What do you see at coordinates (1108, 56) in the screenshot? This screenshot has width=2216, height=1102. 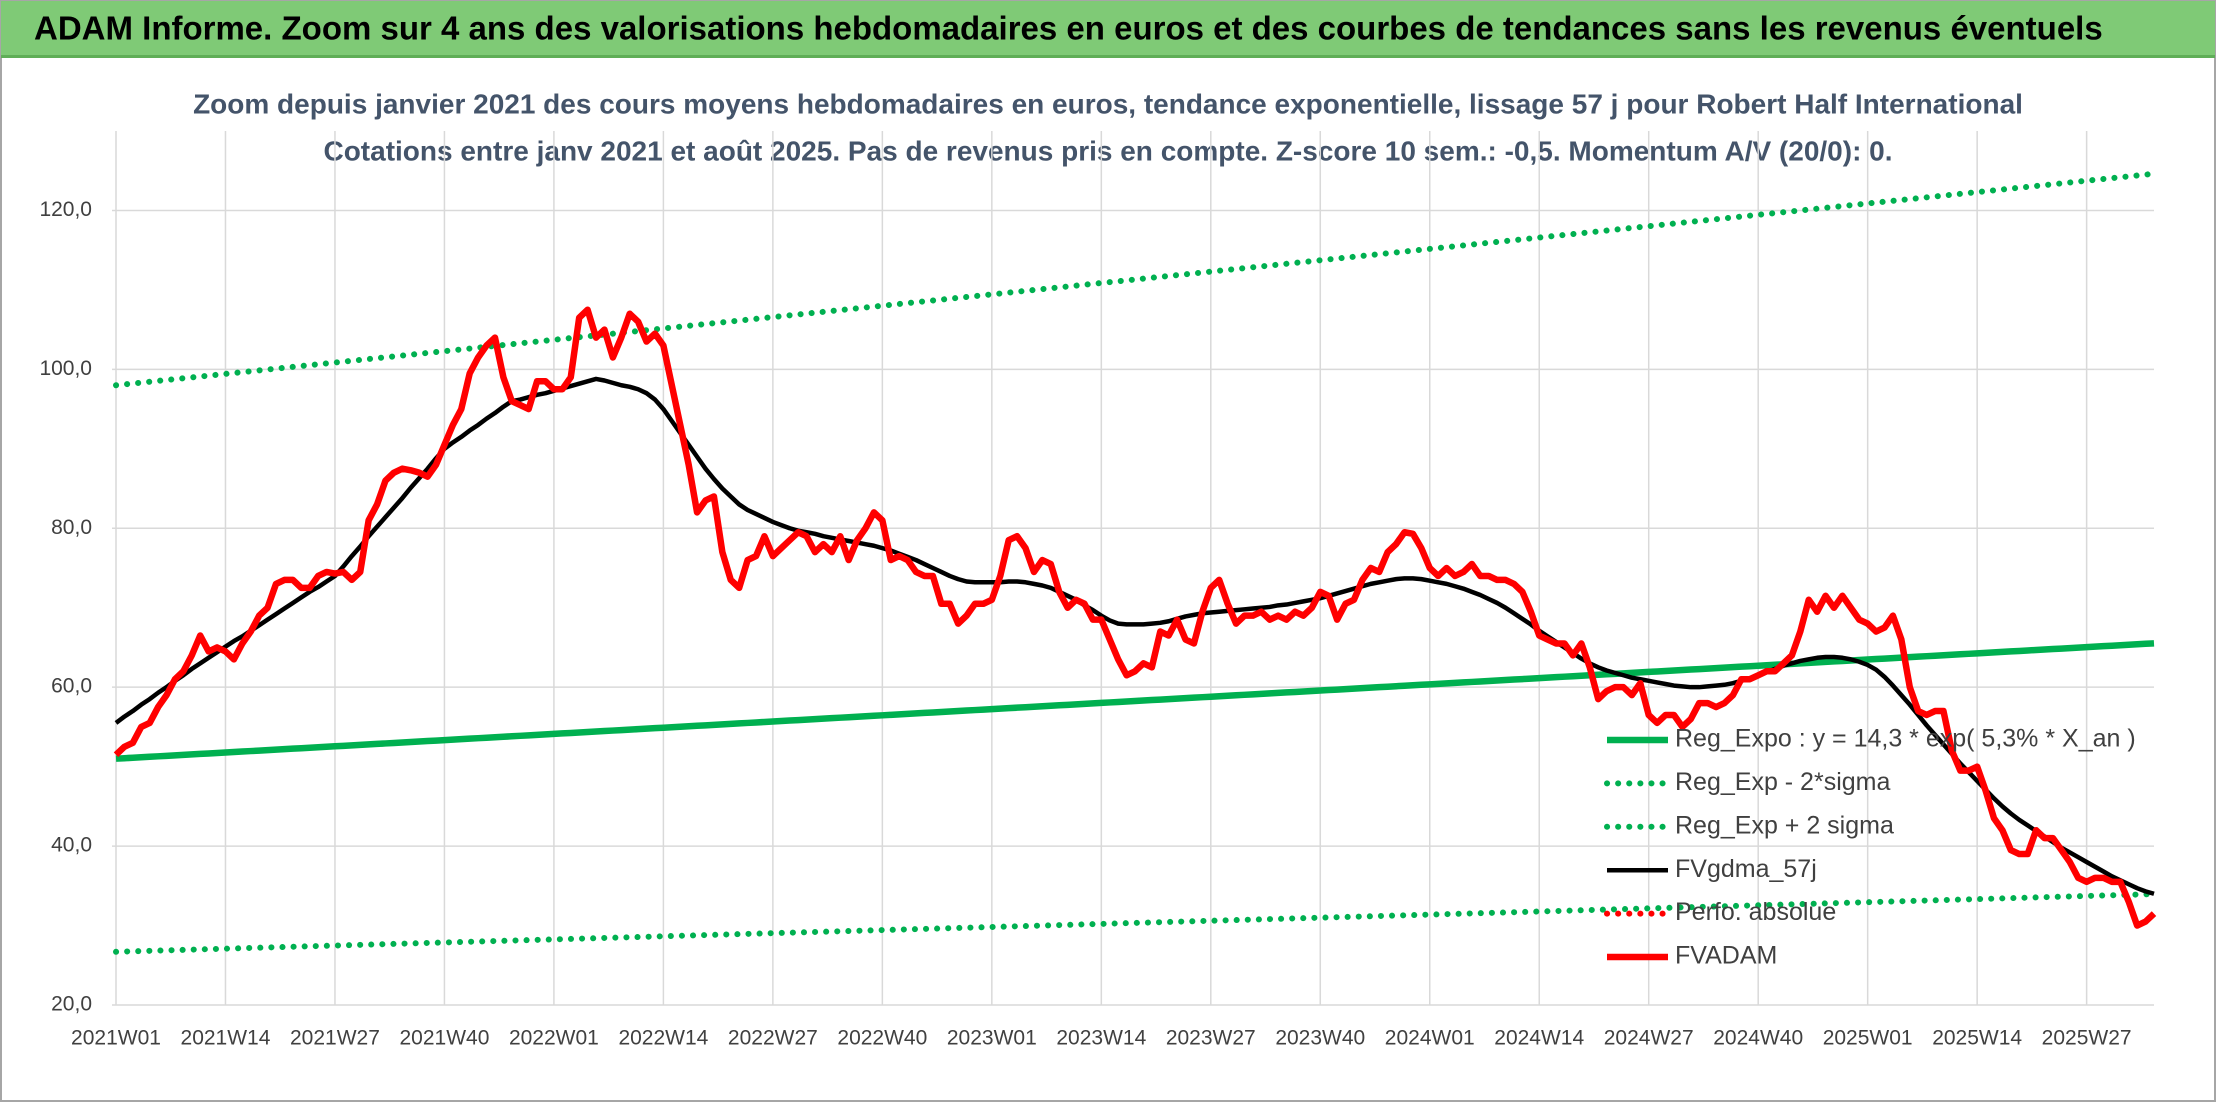 I see `header-rule` at bounding box center [1108, 56].